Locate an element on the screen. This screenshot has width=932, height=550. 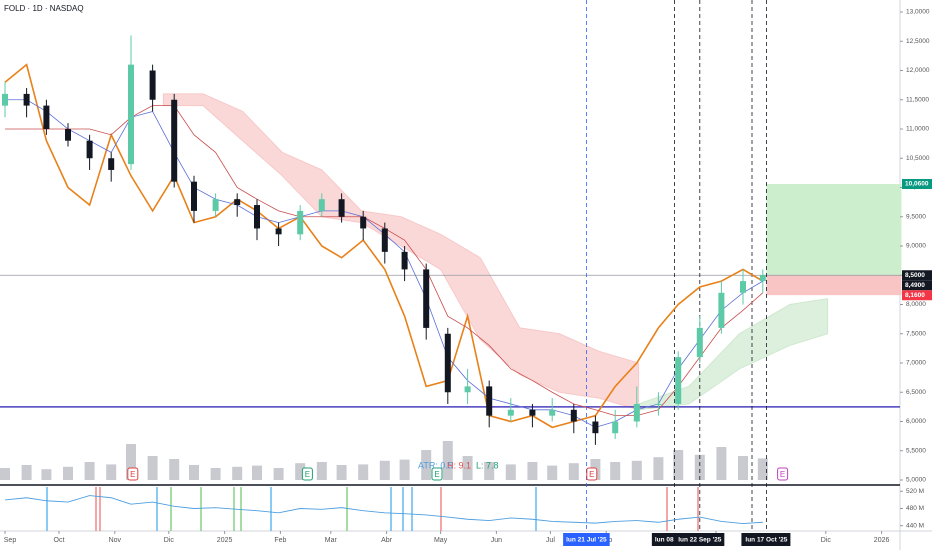
y-tick-label: 9,5000 is located at coordinates (916, 216).